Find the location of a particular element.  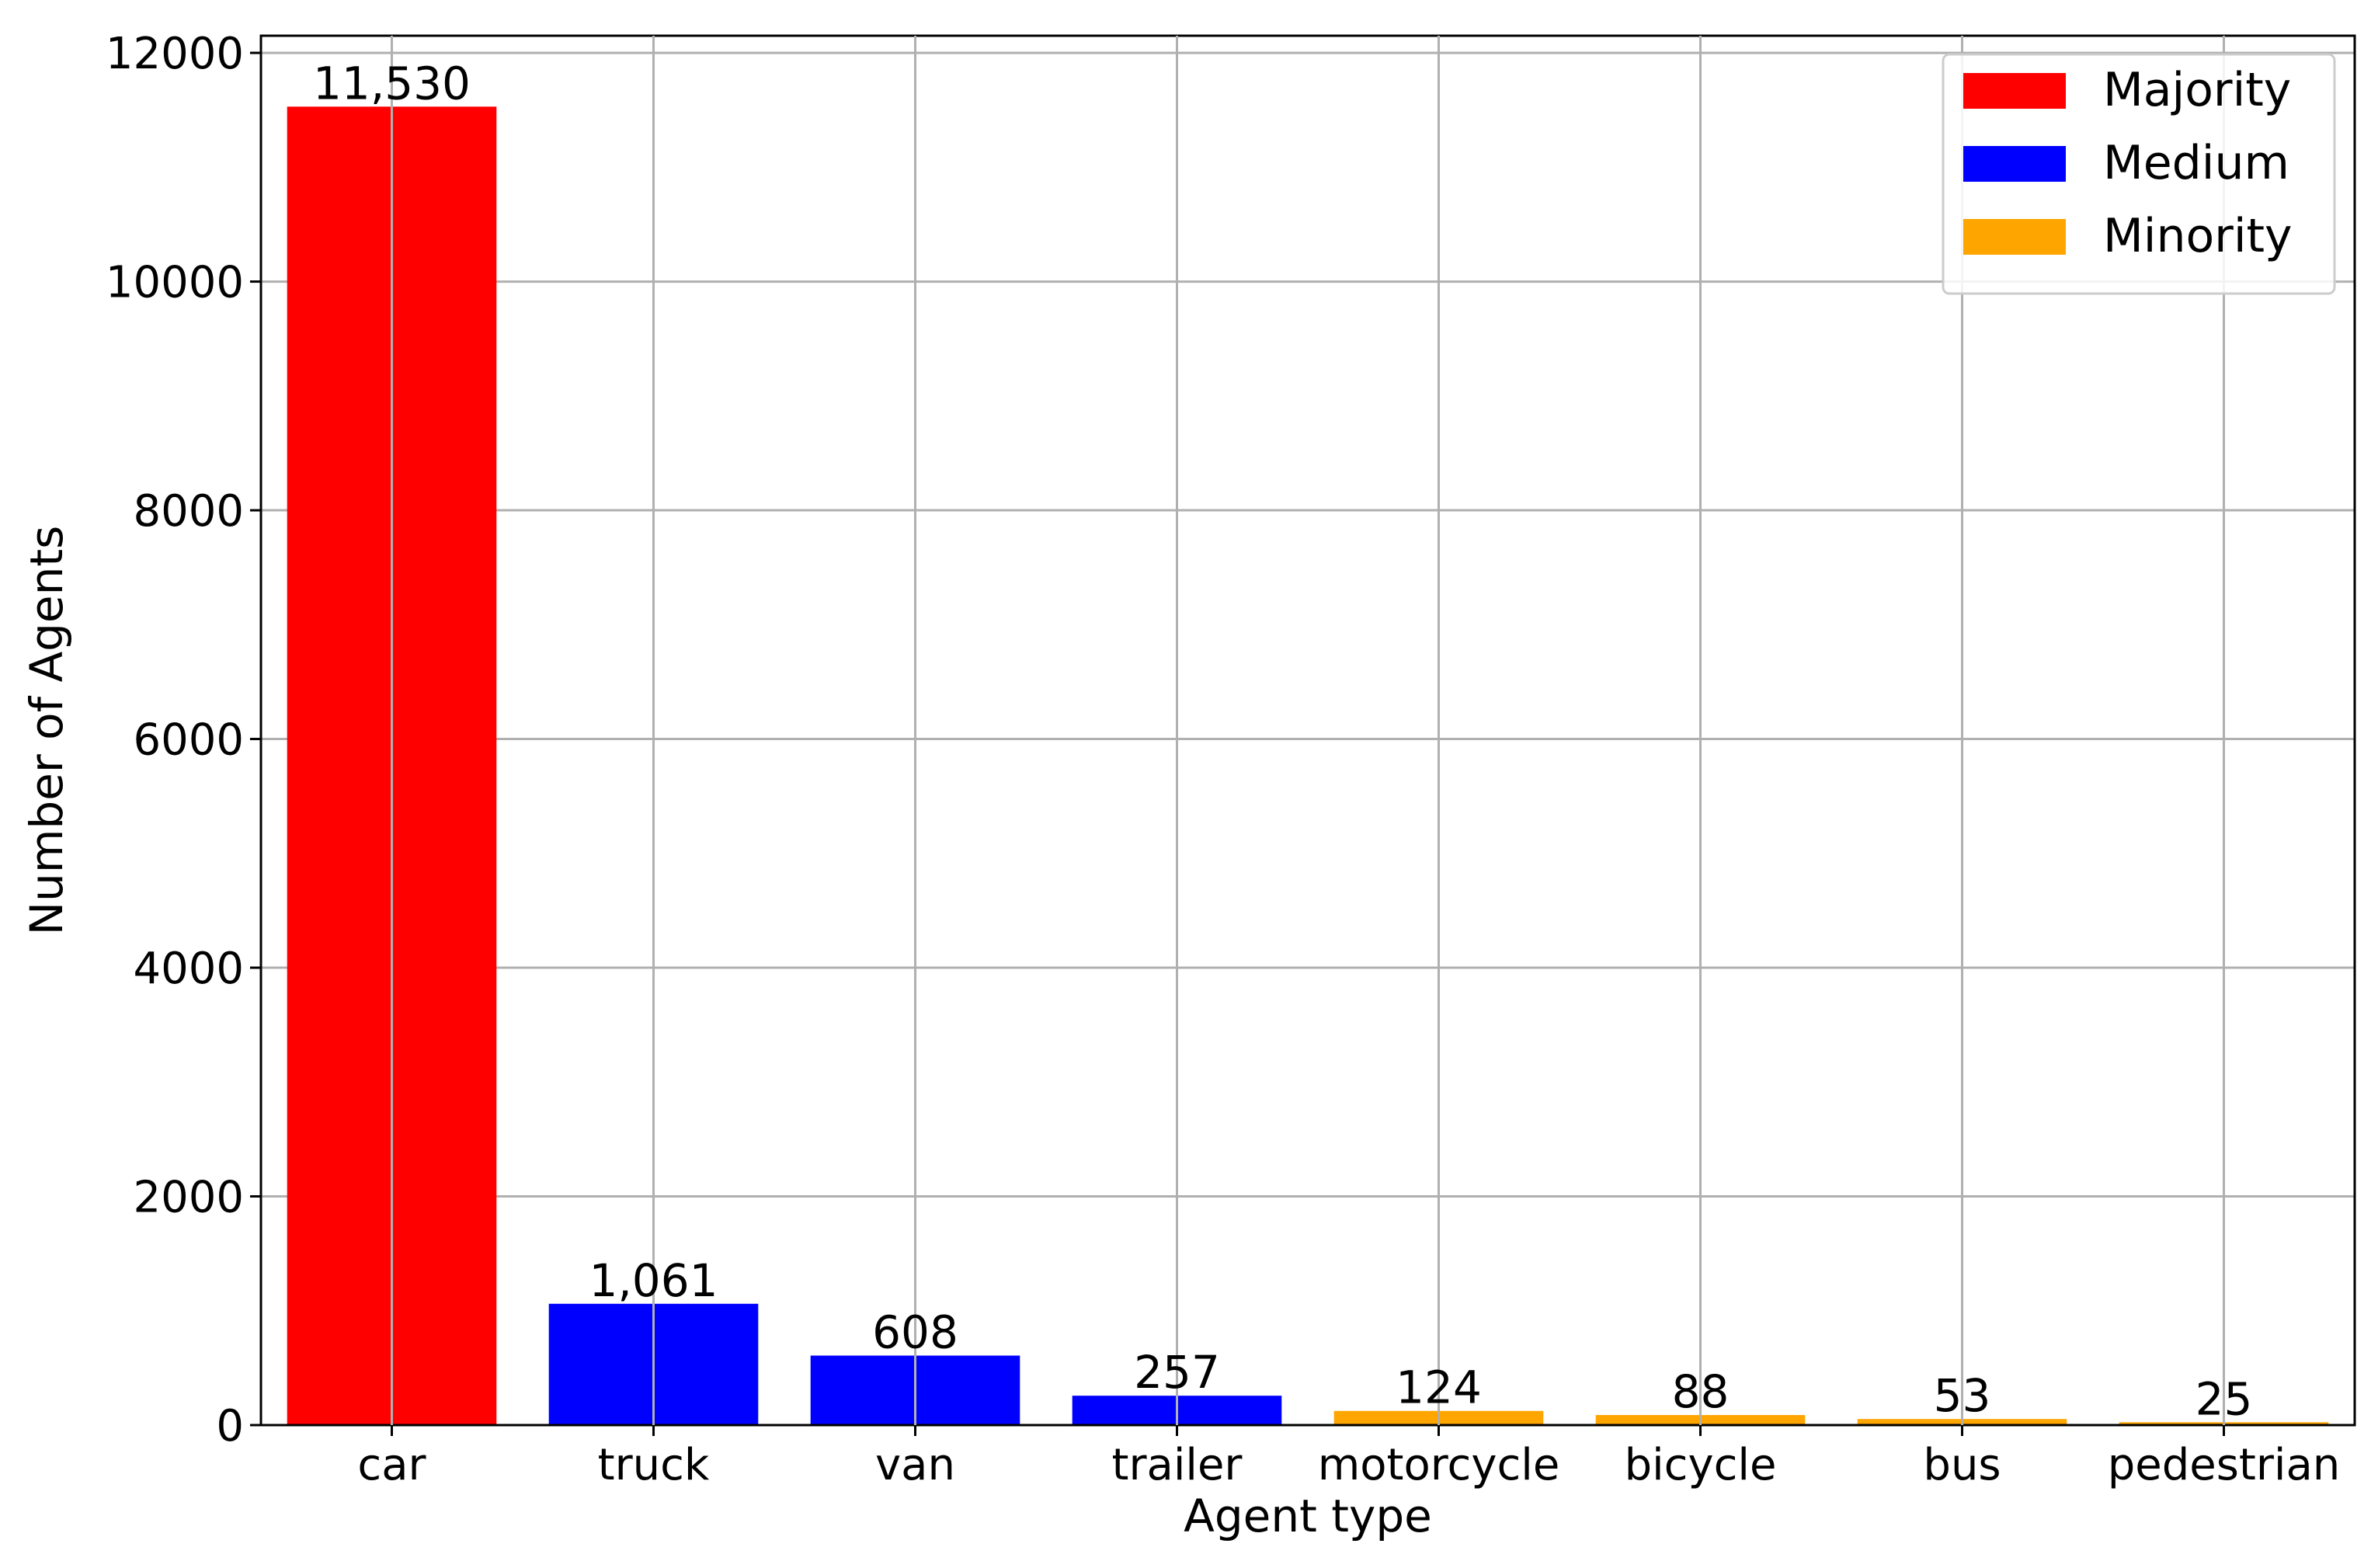

x-tick-label: truck is located at coordinates (654, 1465).